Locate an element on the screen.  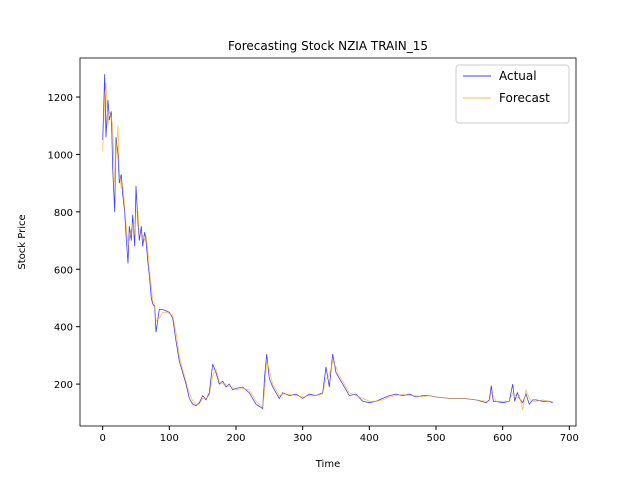
y-tick-label: 1200 is located at coordinates (60, 98).